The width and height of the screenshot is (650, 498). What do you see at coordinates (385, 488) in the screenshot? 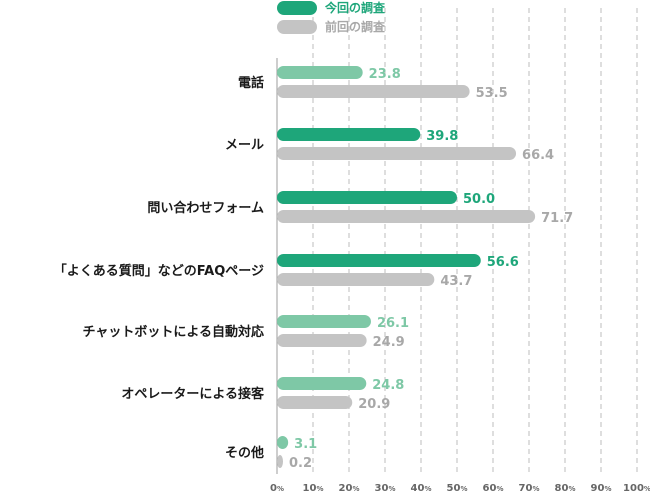
I see `x-tick-label: 30%` at bounding box center [385, 488].